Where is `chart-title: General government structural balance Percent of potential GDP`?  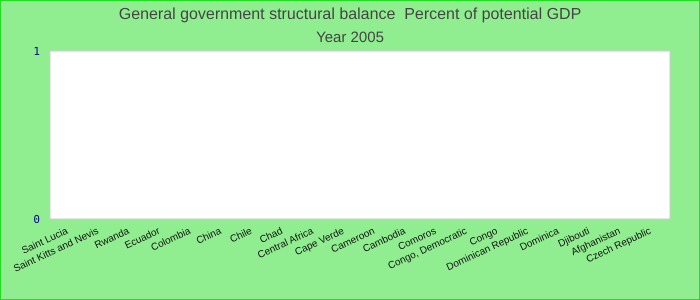 chart-title: General government structural balance Percent of potential GDP is located at coordinates (350, 14).